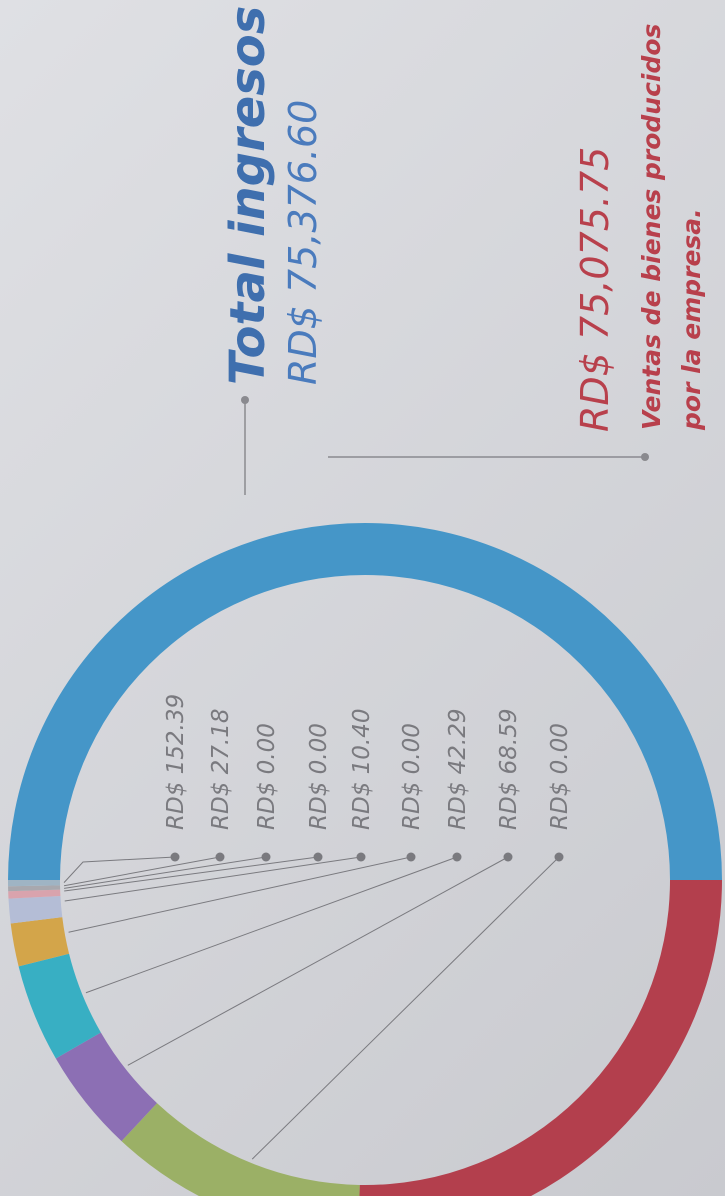 This screenshot has height=1196, width=725. What do you see at coordinates (362, 769) in the screenshot?
I see `item-label: RD$ 10.40` at bounding box center [362, 769].